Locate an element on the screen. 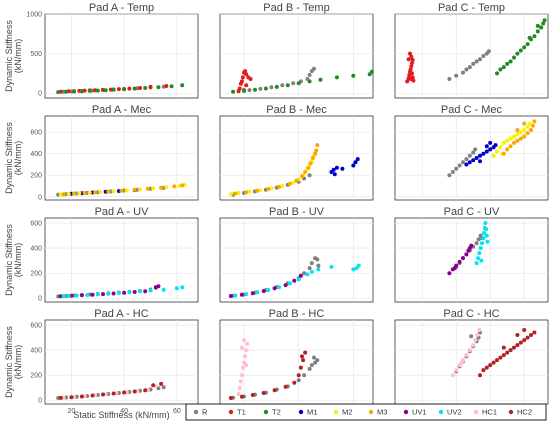 This screenshot has height=427, width=550. legend-label: T2 is located at coordinates (276, 412).